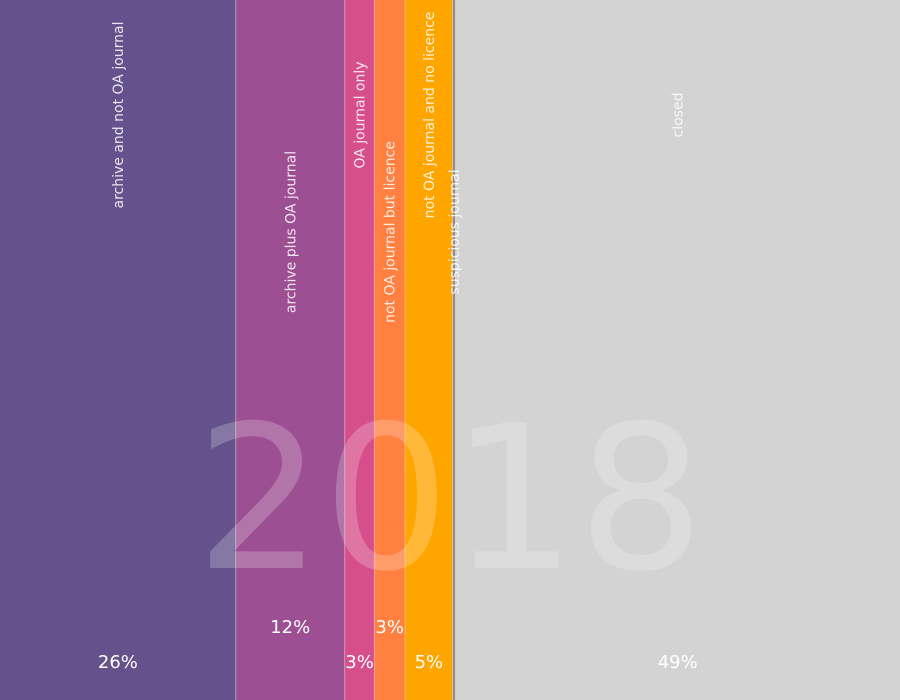 Image resolution: width=900 pixels, height=700 pixels. Describe the element at coordinates (389, 627) in the screenshot. I see `segment-percent-not-oa-journal-but-licence: 3%` at that location.